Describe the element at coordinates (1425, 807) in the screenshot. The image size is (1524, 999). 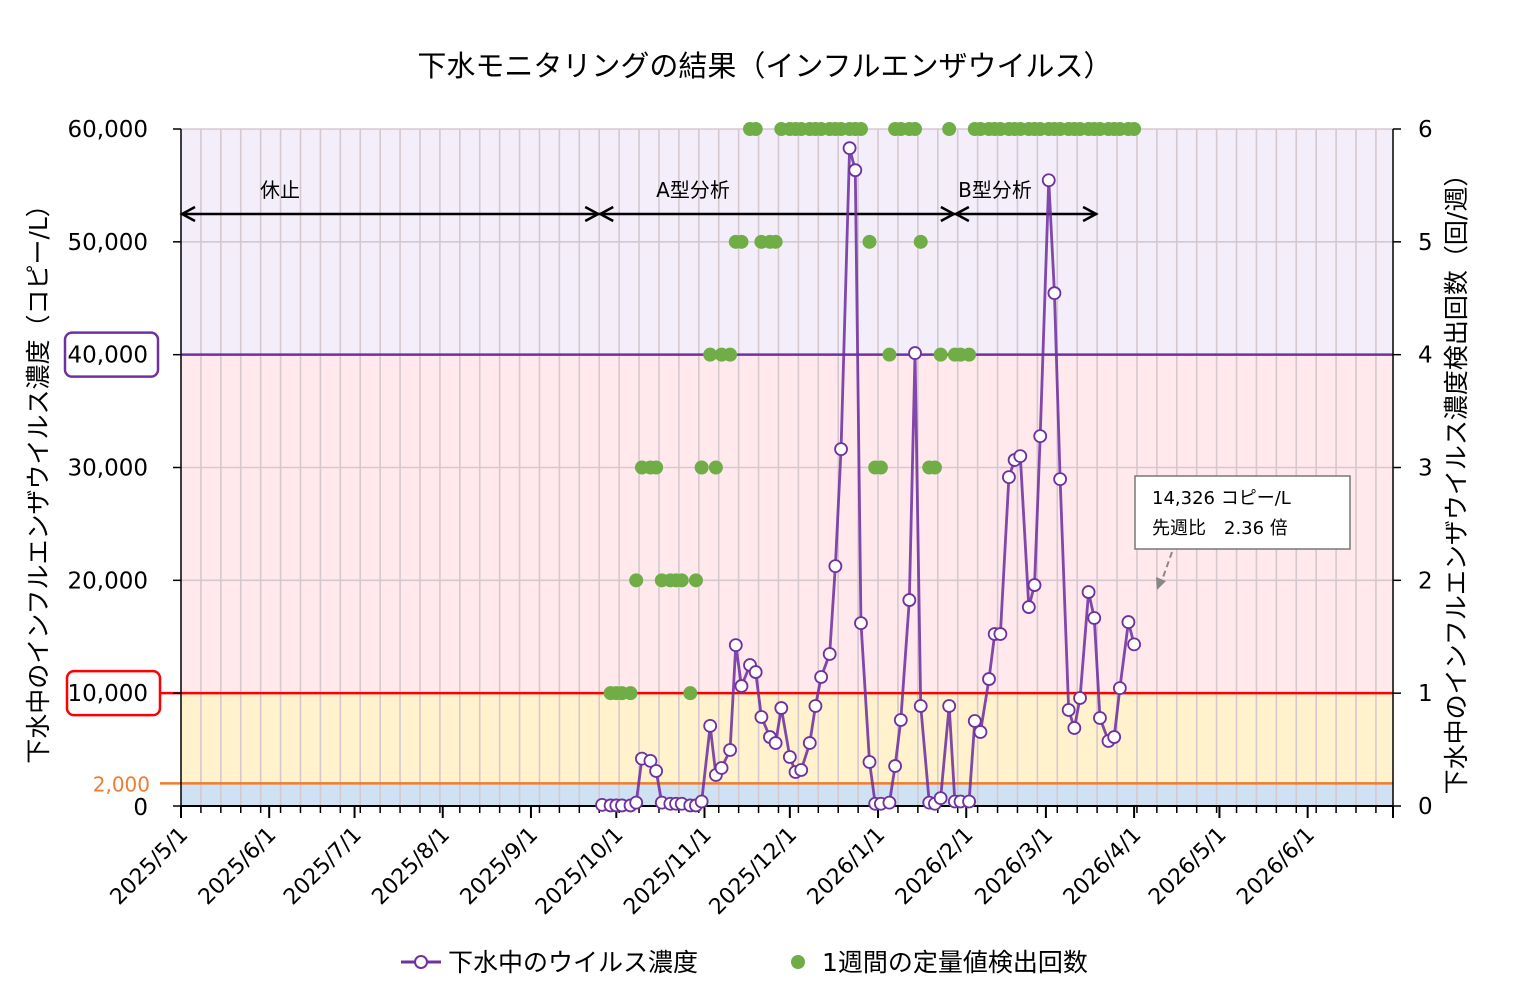
I see `y2-tick-label: 0` at that location.